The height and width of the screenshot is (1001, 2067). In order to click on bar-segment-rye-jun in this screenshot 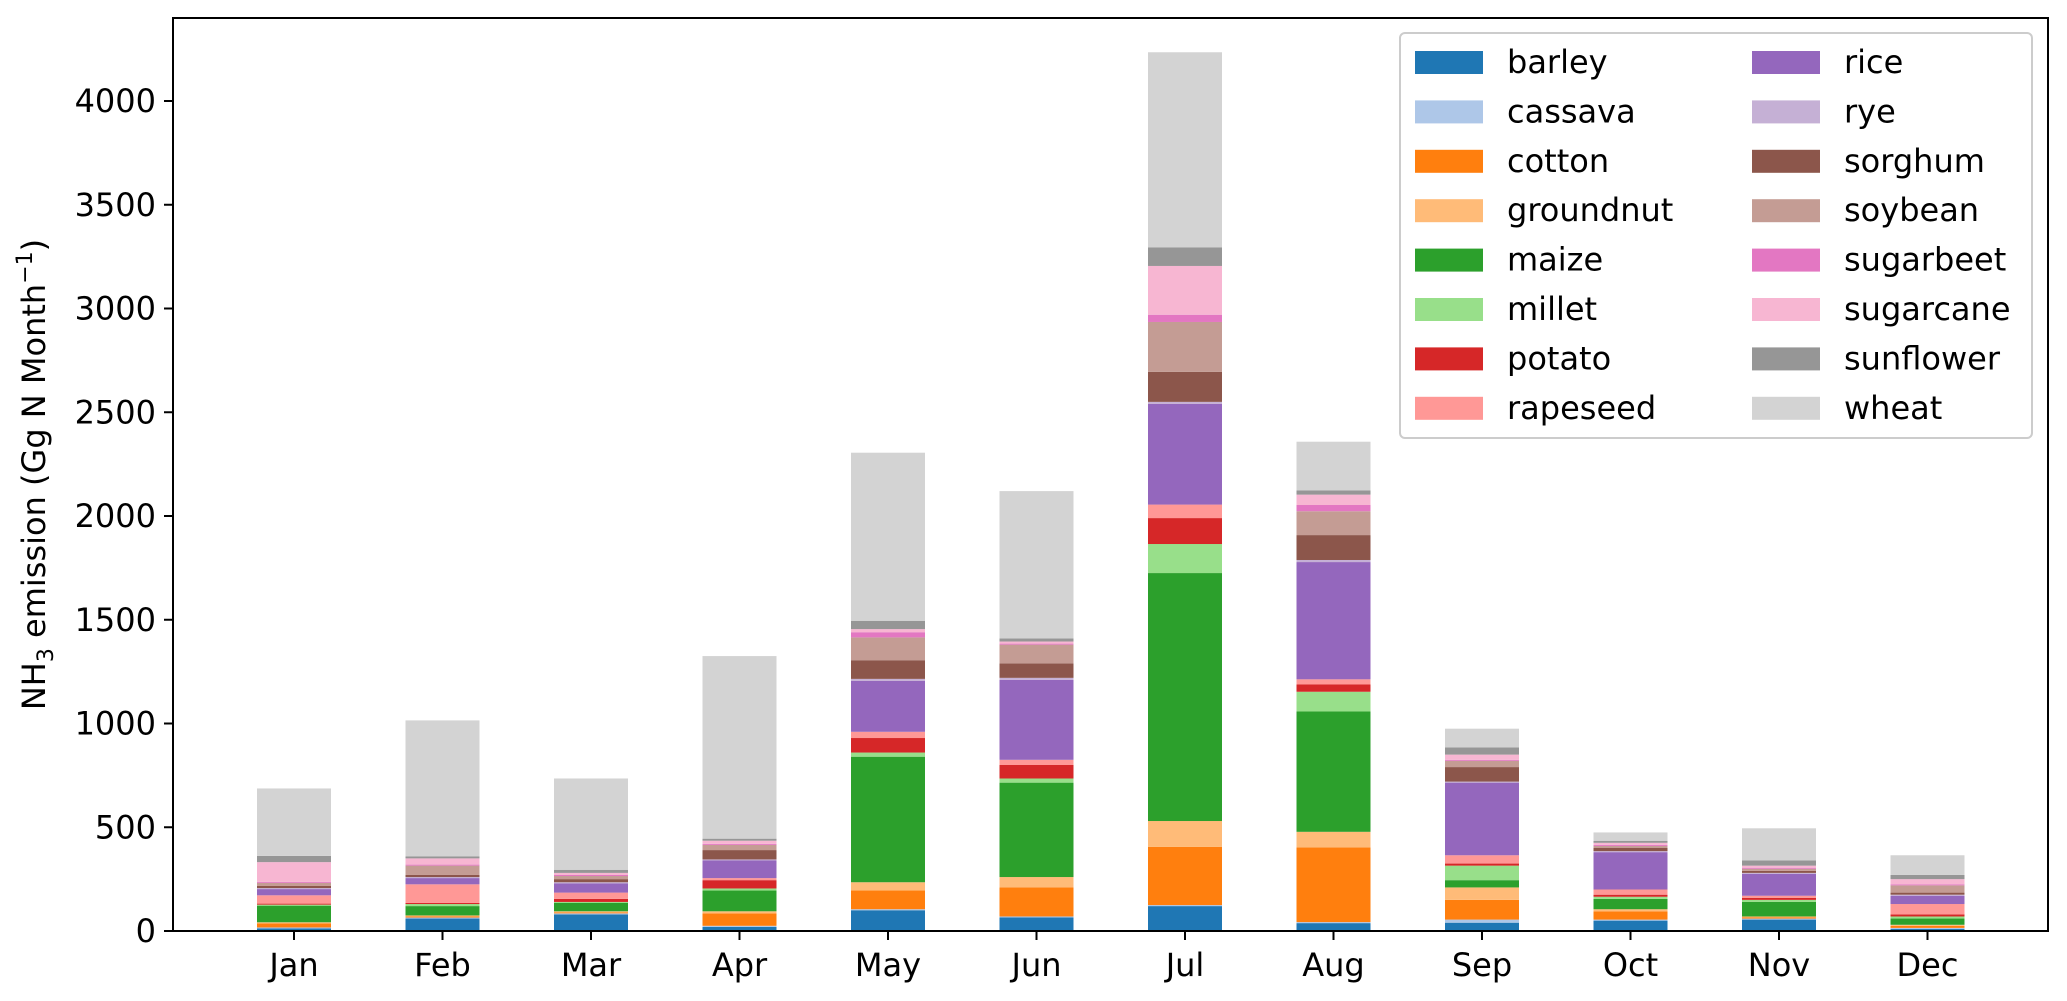, I will do `click(1036, 678)`.